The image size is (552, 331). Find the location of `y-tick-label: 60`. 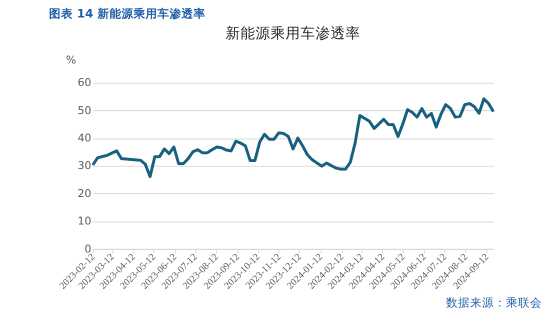

y-tick-label: 60 is located at coordinates (85, 83).